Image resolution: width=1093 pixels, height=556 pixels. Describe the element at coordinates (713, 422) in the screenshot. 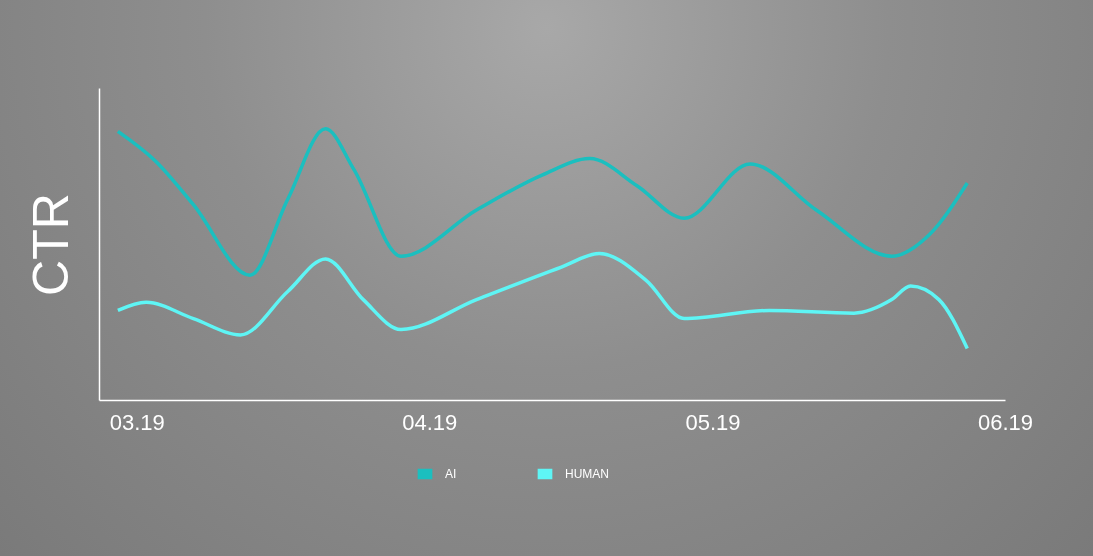

I see `x-tick-label: 05.19` at that location.